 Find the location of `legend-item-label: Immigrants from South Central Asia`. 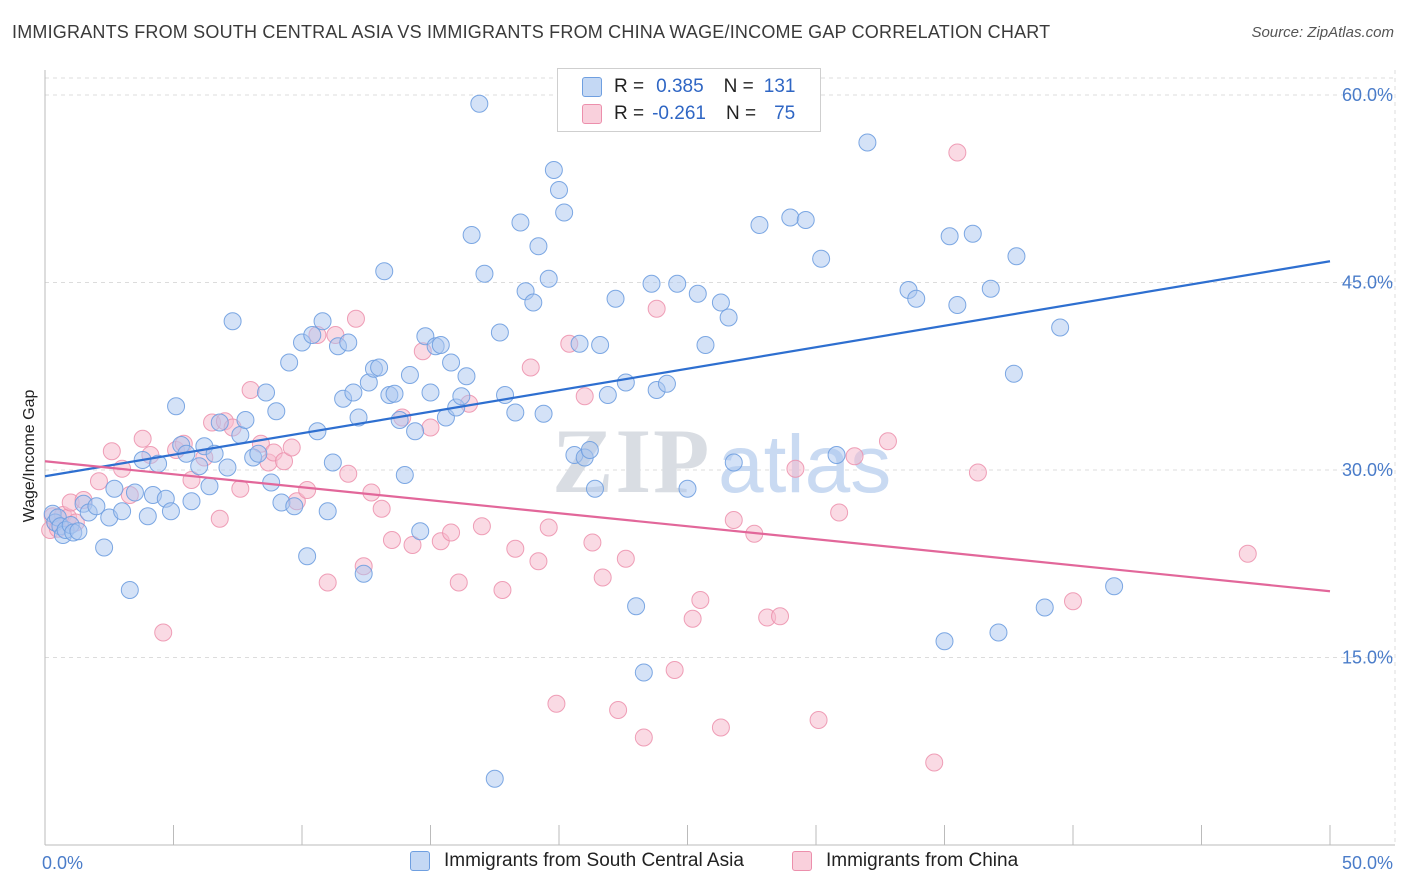

legend-item-label: Immigrants from South Central Asia is located at coordinates (594, 860).